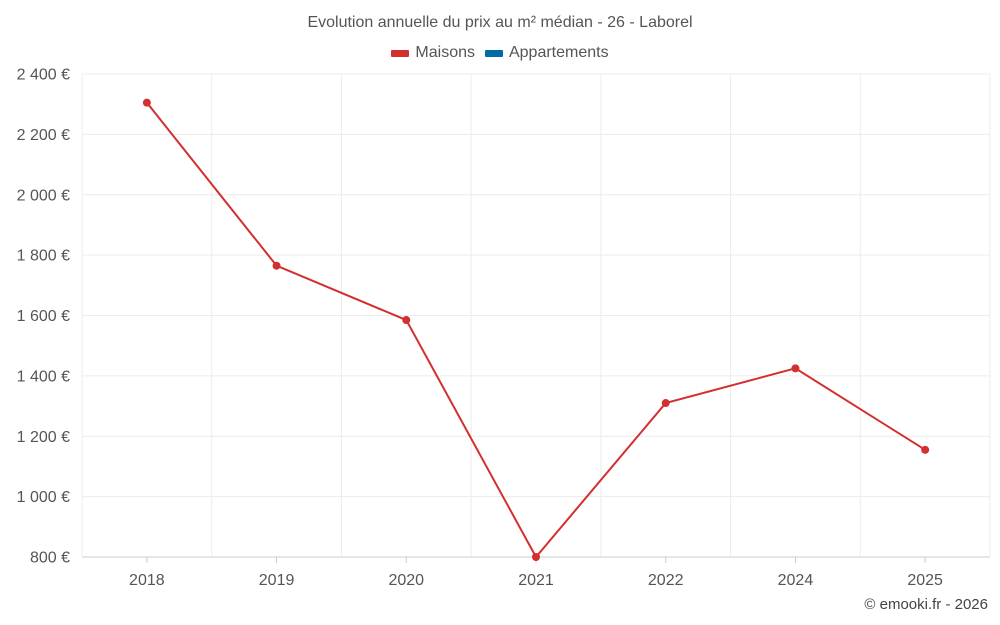 This screenshot has width=1000, height=625. What do you see at coordinates (558, 52) in the screenshot?
I see `legend-label-appartements: Appartements` at bounding box center [558, 52].